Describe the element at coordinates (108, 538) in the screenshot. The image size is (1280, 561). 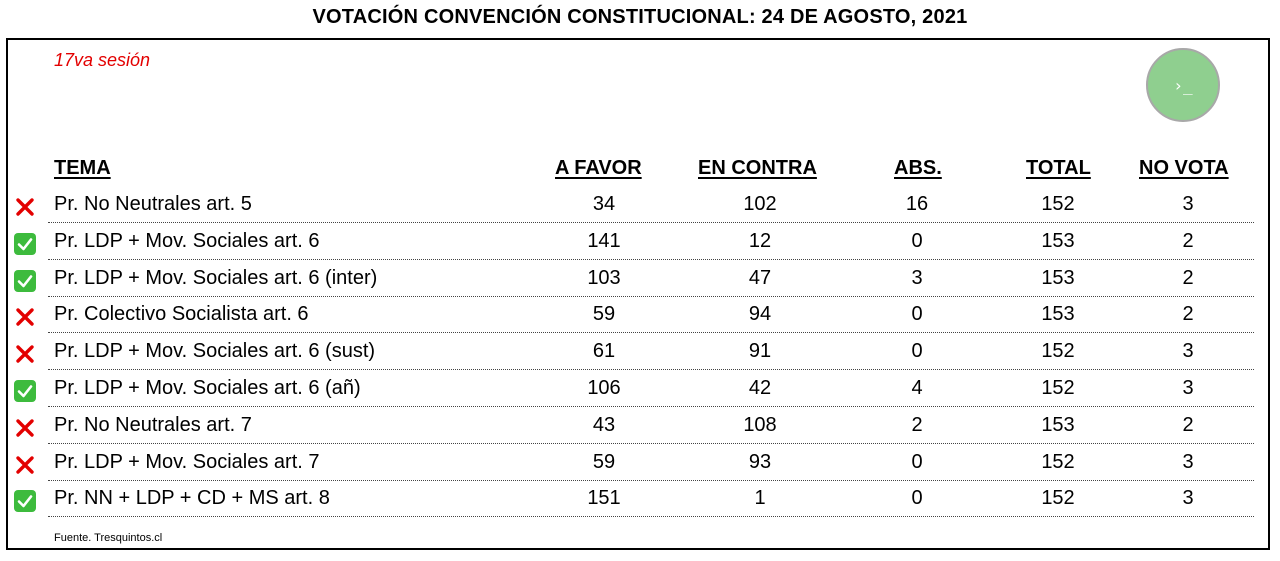
I see `source-note: Fuente. Tresquintos.cl` at that location.